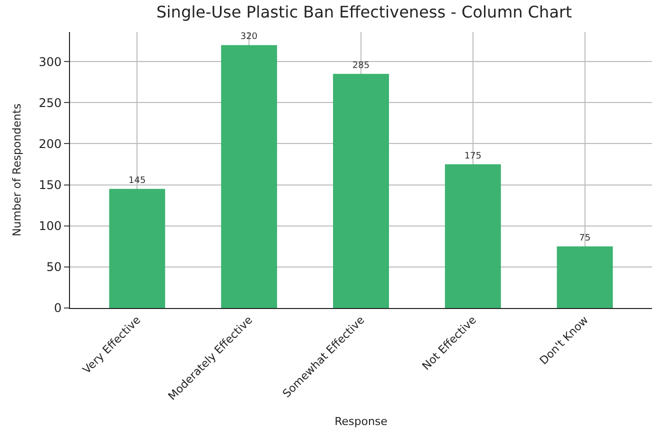 The width and height of the screenshot is (662, 436). Describe the element at coordinates (137, 181) in the screenshot. I see `data-label: 145` at that location.